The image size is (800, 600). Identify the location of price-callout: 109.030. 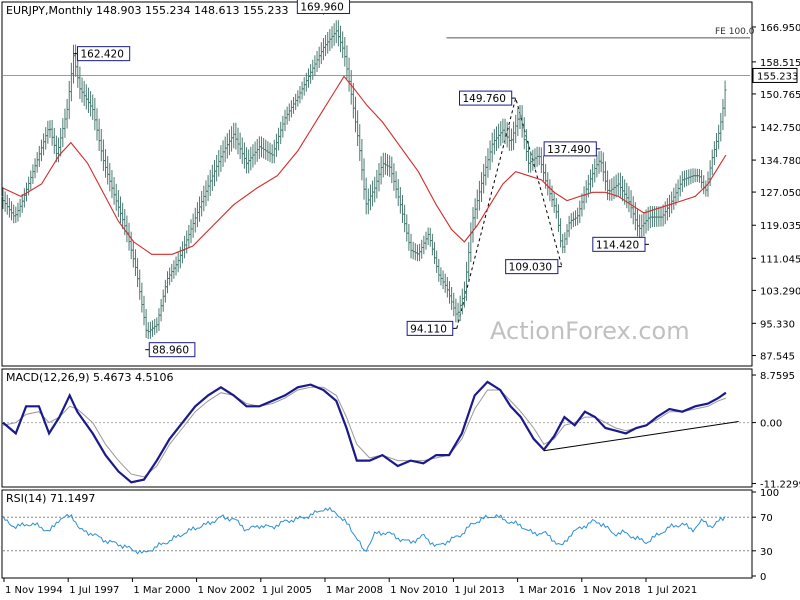
(533, 267).